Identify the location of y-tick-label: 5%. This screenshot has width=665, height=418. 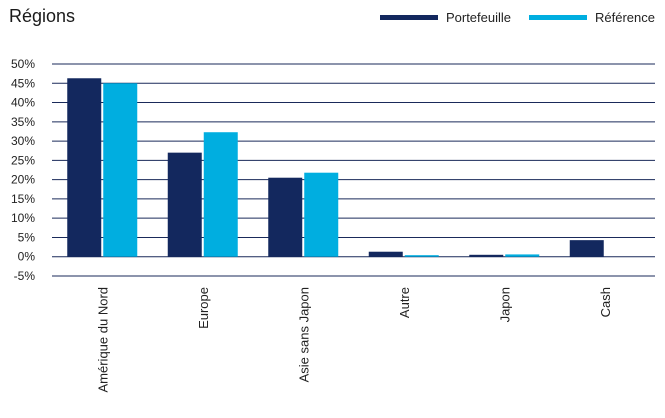
(27, 237).